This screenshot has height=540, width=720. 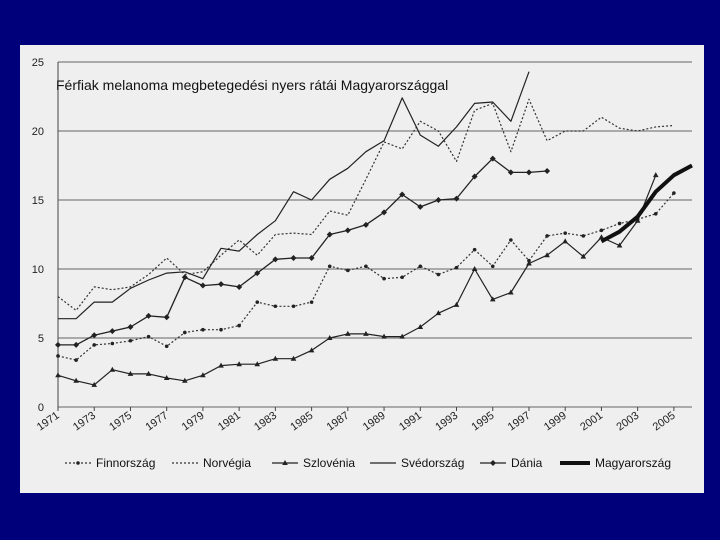 What do you see at coordinates (227, 463) in the screenshot?
I see `legend-label: Norvégia` at bounding box center [227, 463].